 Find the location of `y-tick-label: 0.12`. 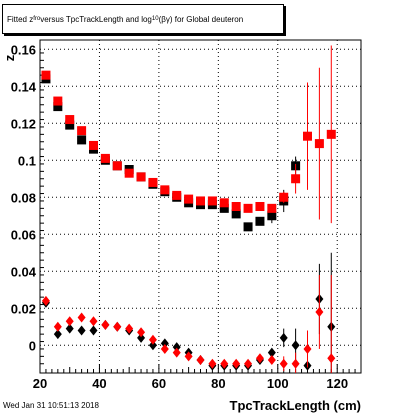

y-tick-label: 0.12 is located at coordinates (23, 123).